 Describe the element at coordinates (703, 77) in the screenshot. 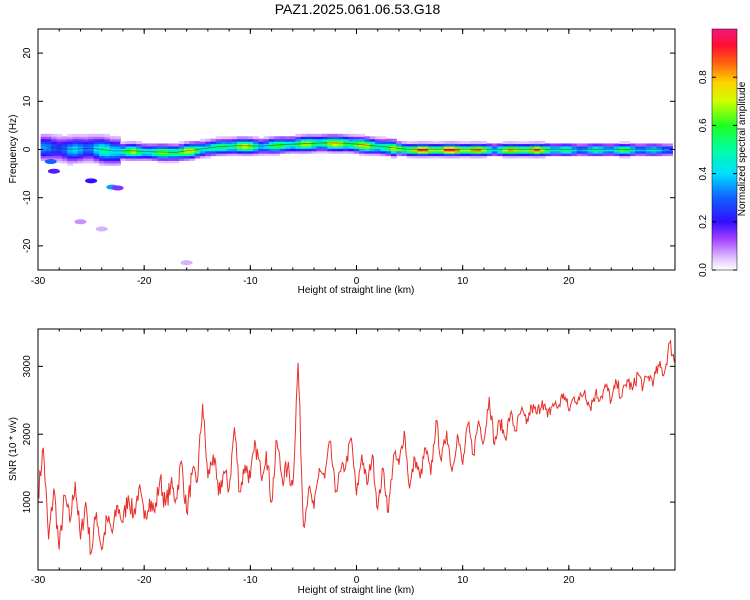

I see `colorbar-tick-label: 0.8` at that location.